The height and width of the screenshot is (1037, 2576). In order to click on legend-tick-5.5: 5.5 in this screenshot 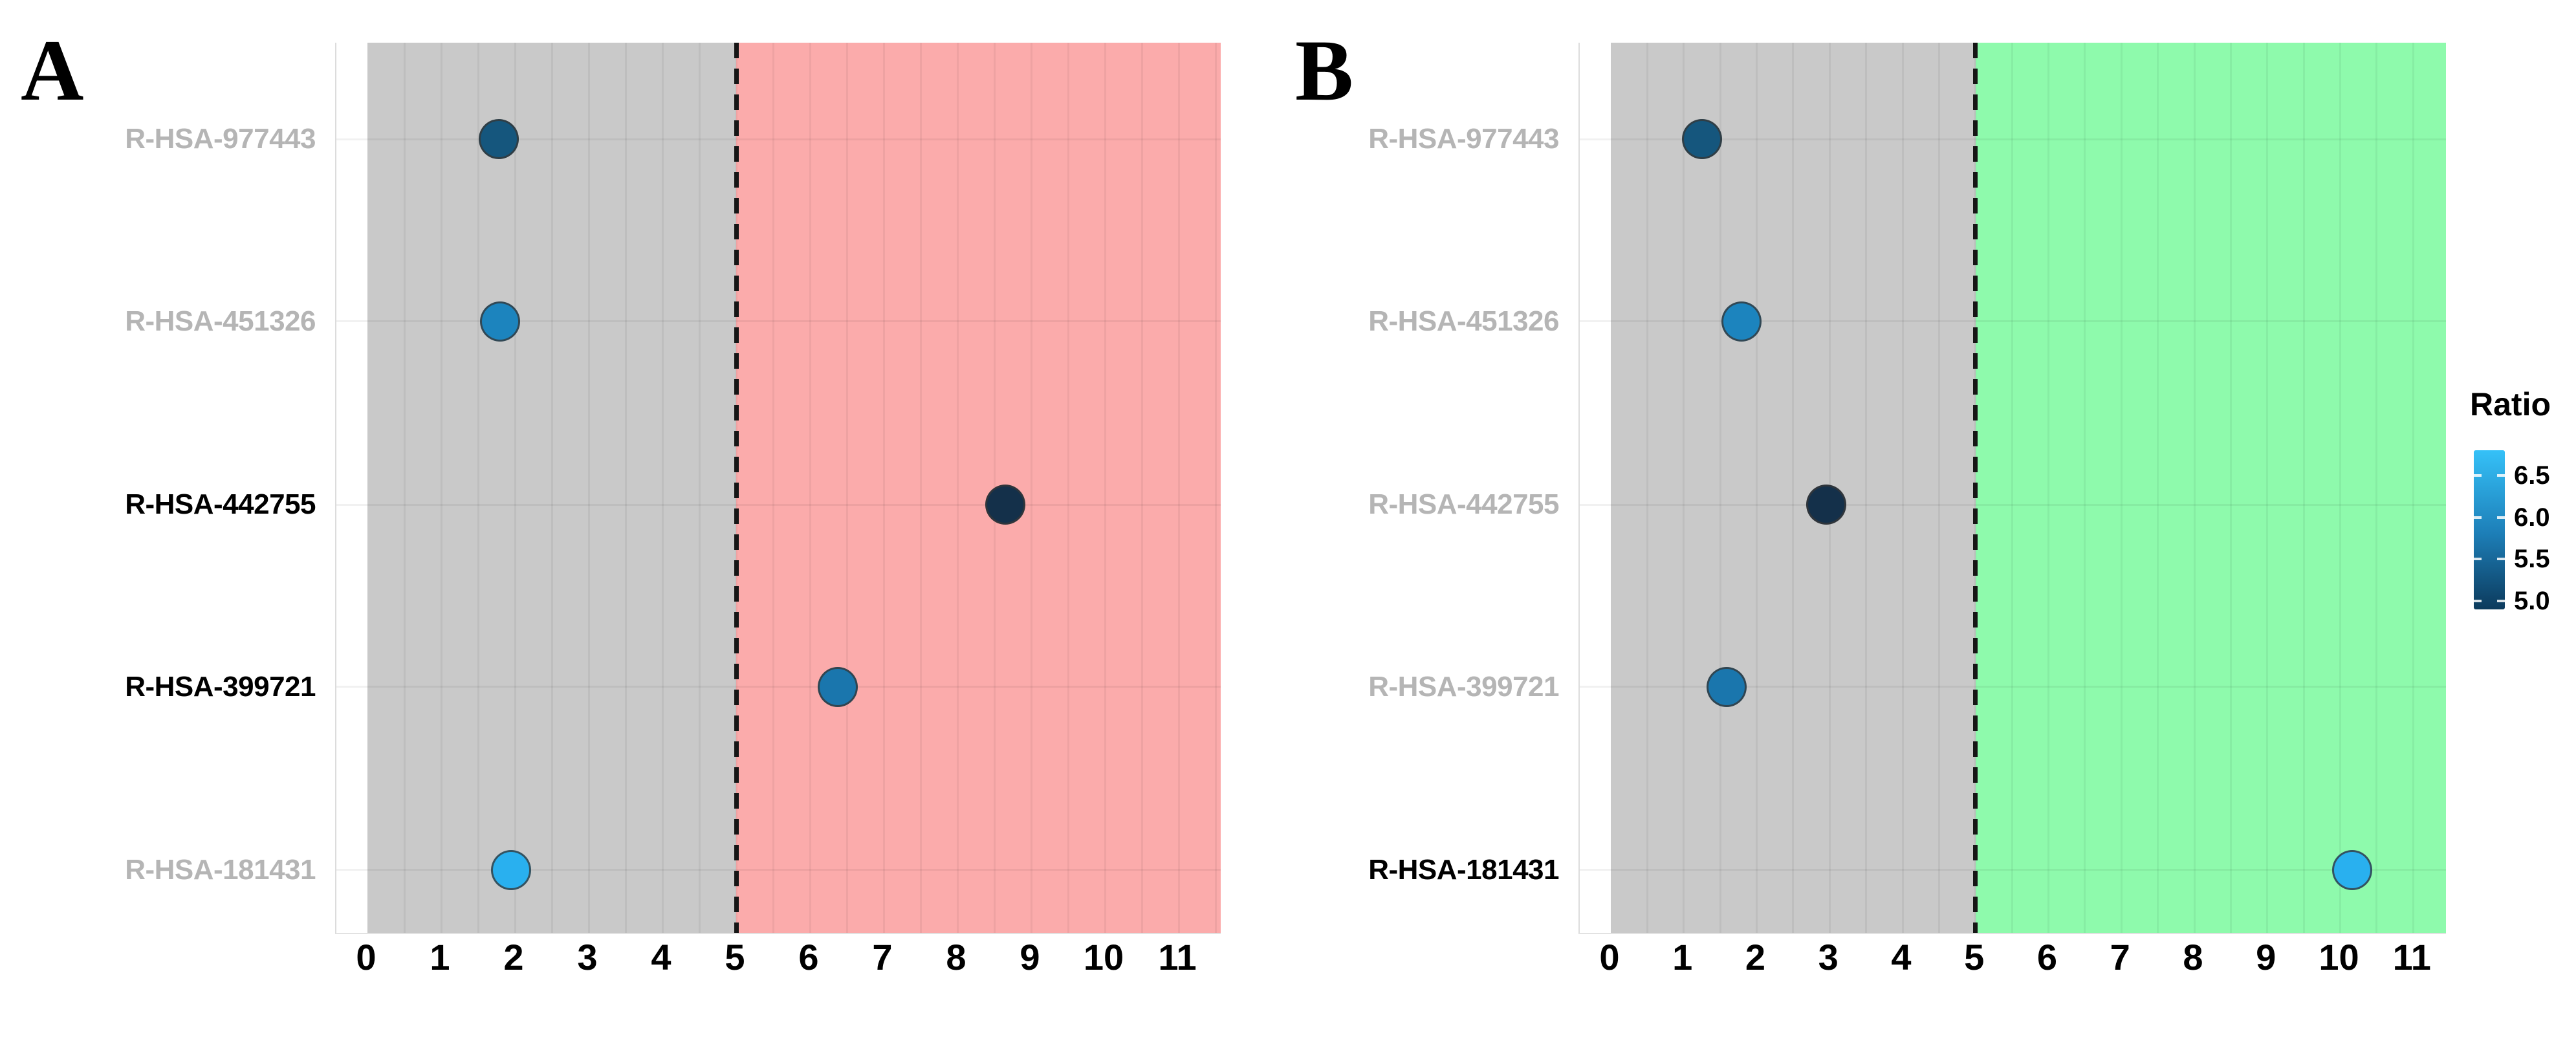, I will do `click(2532, 559)`.